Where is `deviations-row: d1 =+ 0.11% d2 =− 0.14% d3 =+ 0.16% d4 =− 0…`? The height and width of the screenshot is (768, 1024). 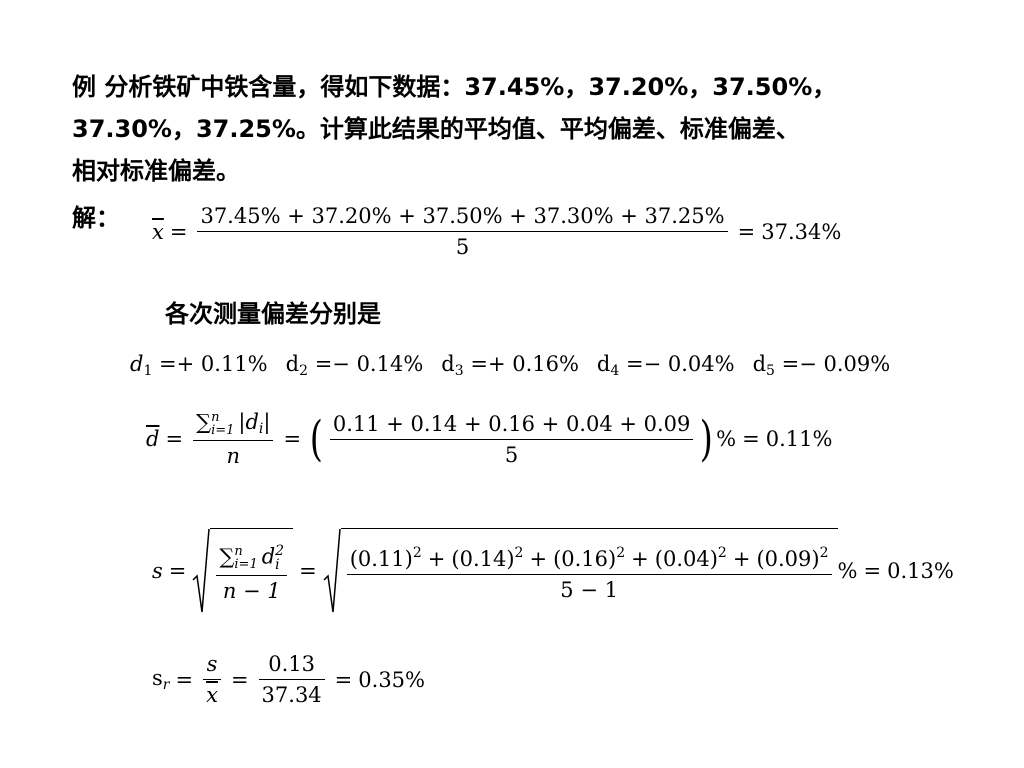
deviations-row: d1 =+ 0.11% d2 =− 0.14% d3 =+ 0.16% d4 =− 0… is located at coordinates (519, 365).